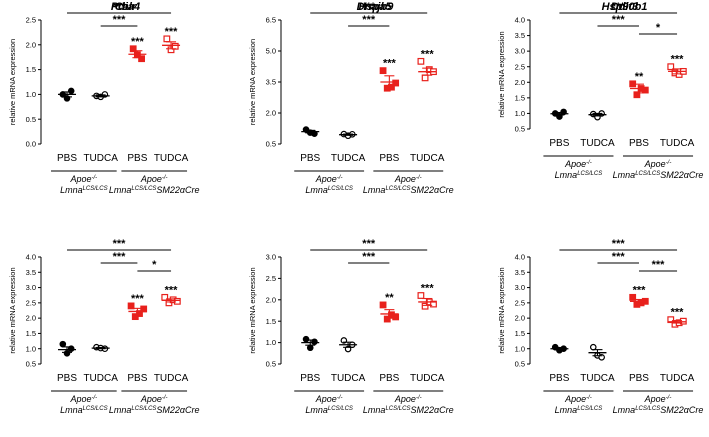 The image size is (709, 437). Describe the element at coordinates (31, 287) in the screenshot. I see `y-tick-label: 3.0` at that location.